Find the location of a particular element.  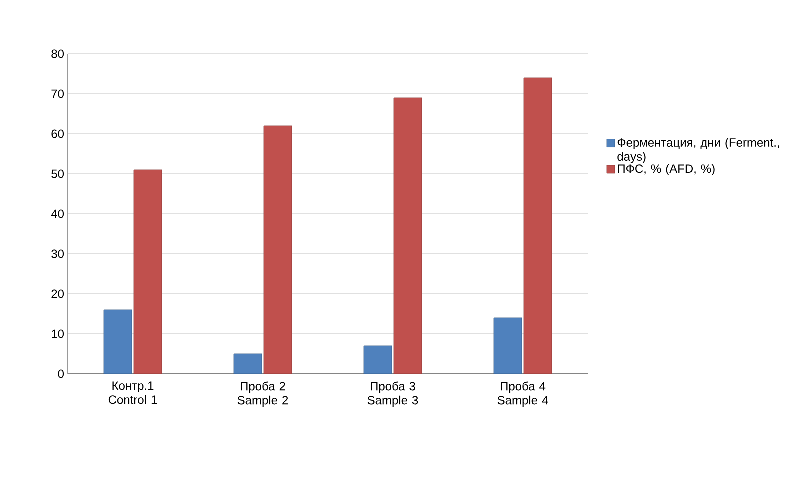

x-tick-label: Проба 4 Sample 4 is located at coordinates (523, 395).